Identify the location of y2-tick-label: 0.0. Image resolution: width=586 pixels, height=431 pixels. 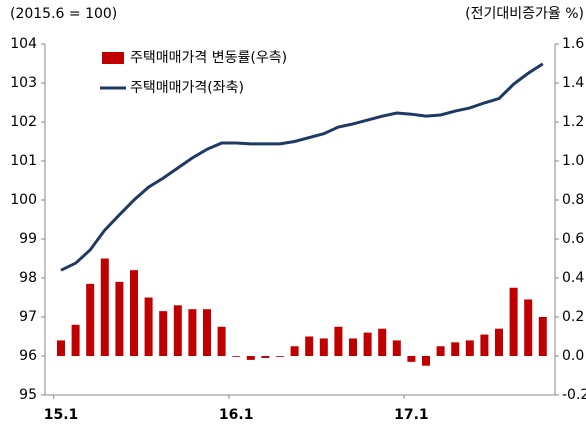
(573, 356).